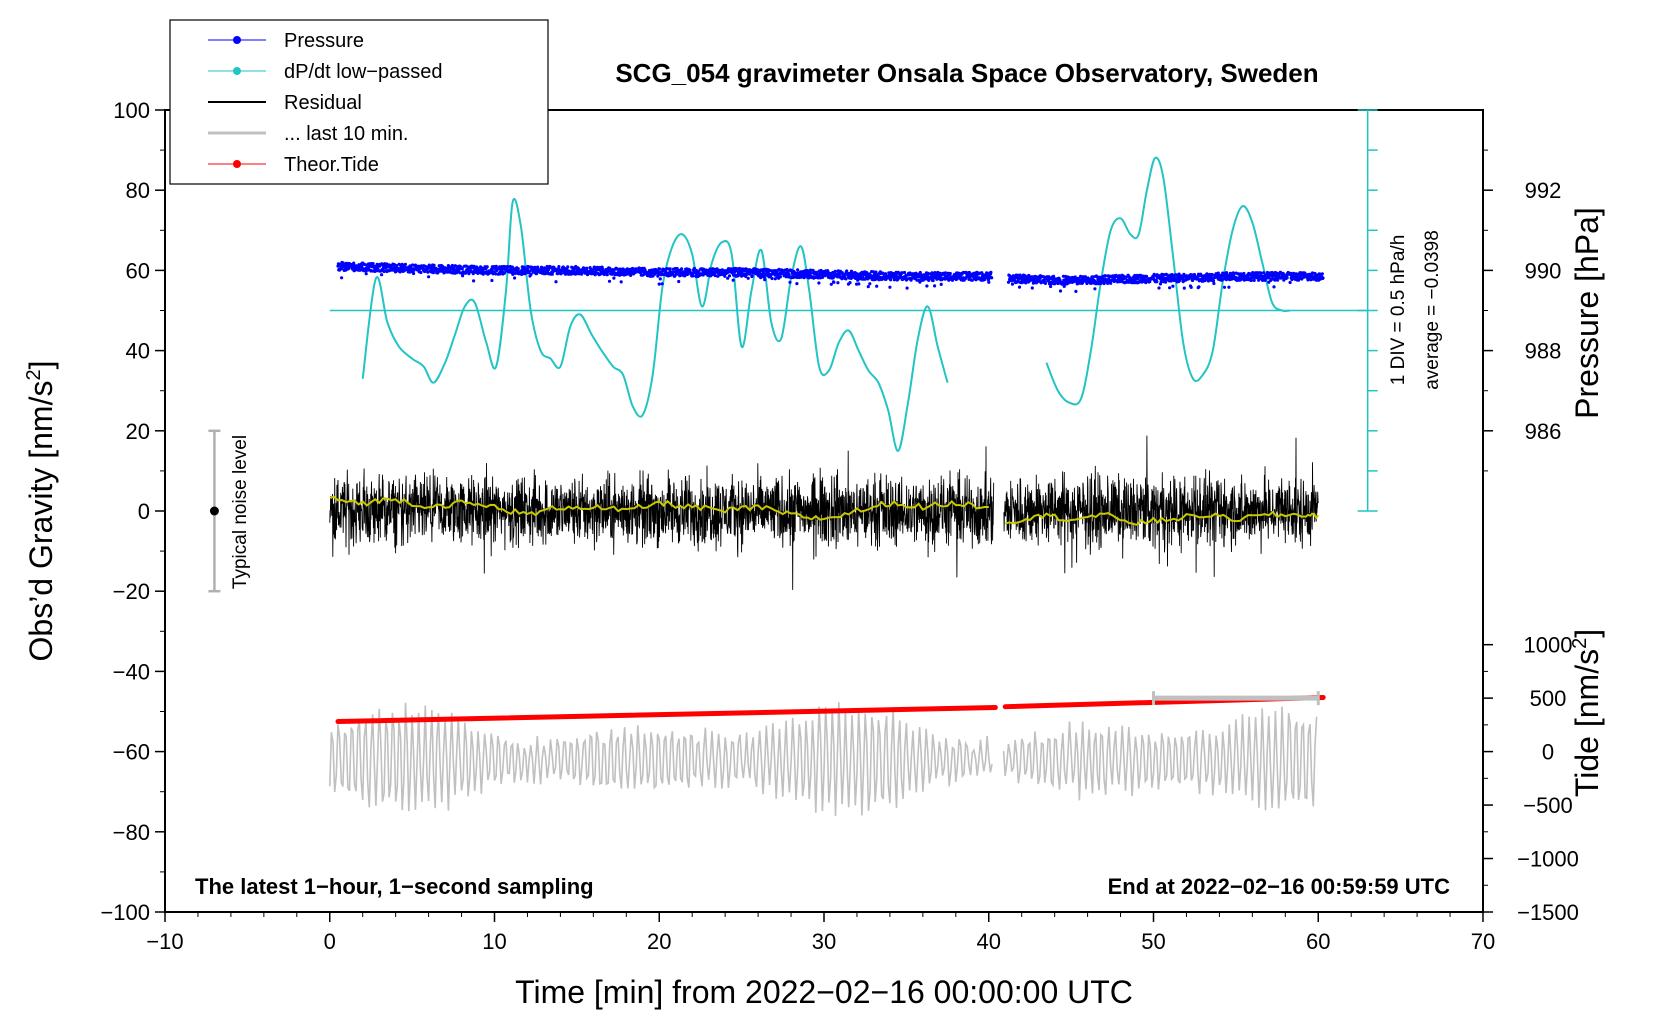  What do you see at coordinates (41, 521) in the screenshot?
I see `y-axis-left-title-main: Obs’d Gravity [nm/s` at bounding box center [41, 521].